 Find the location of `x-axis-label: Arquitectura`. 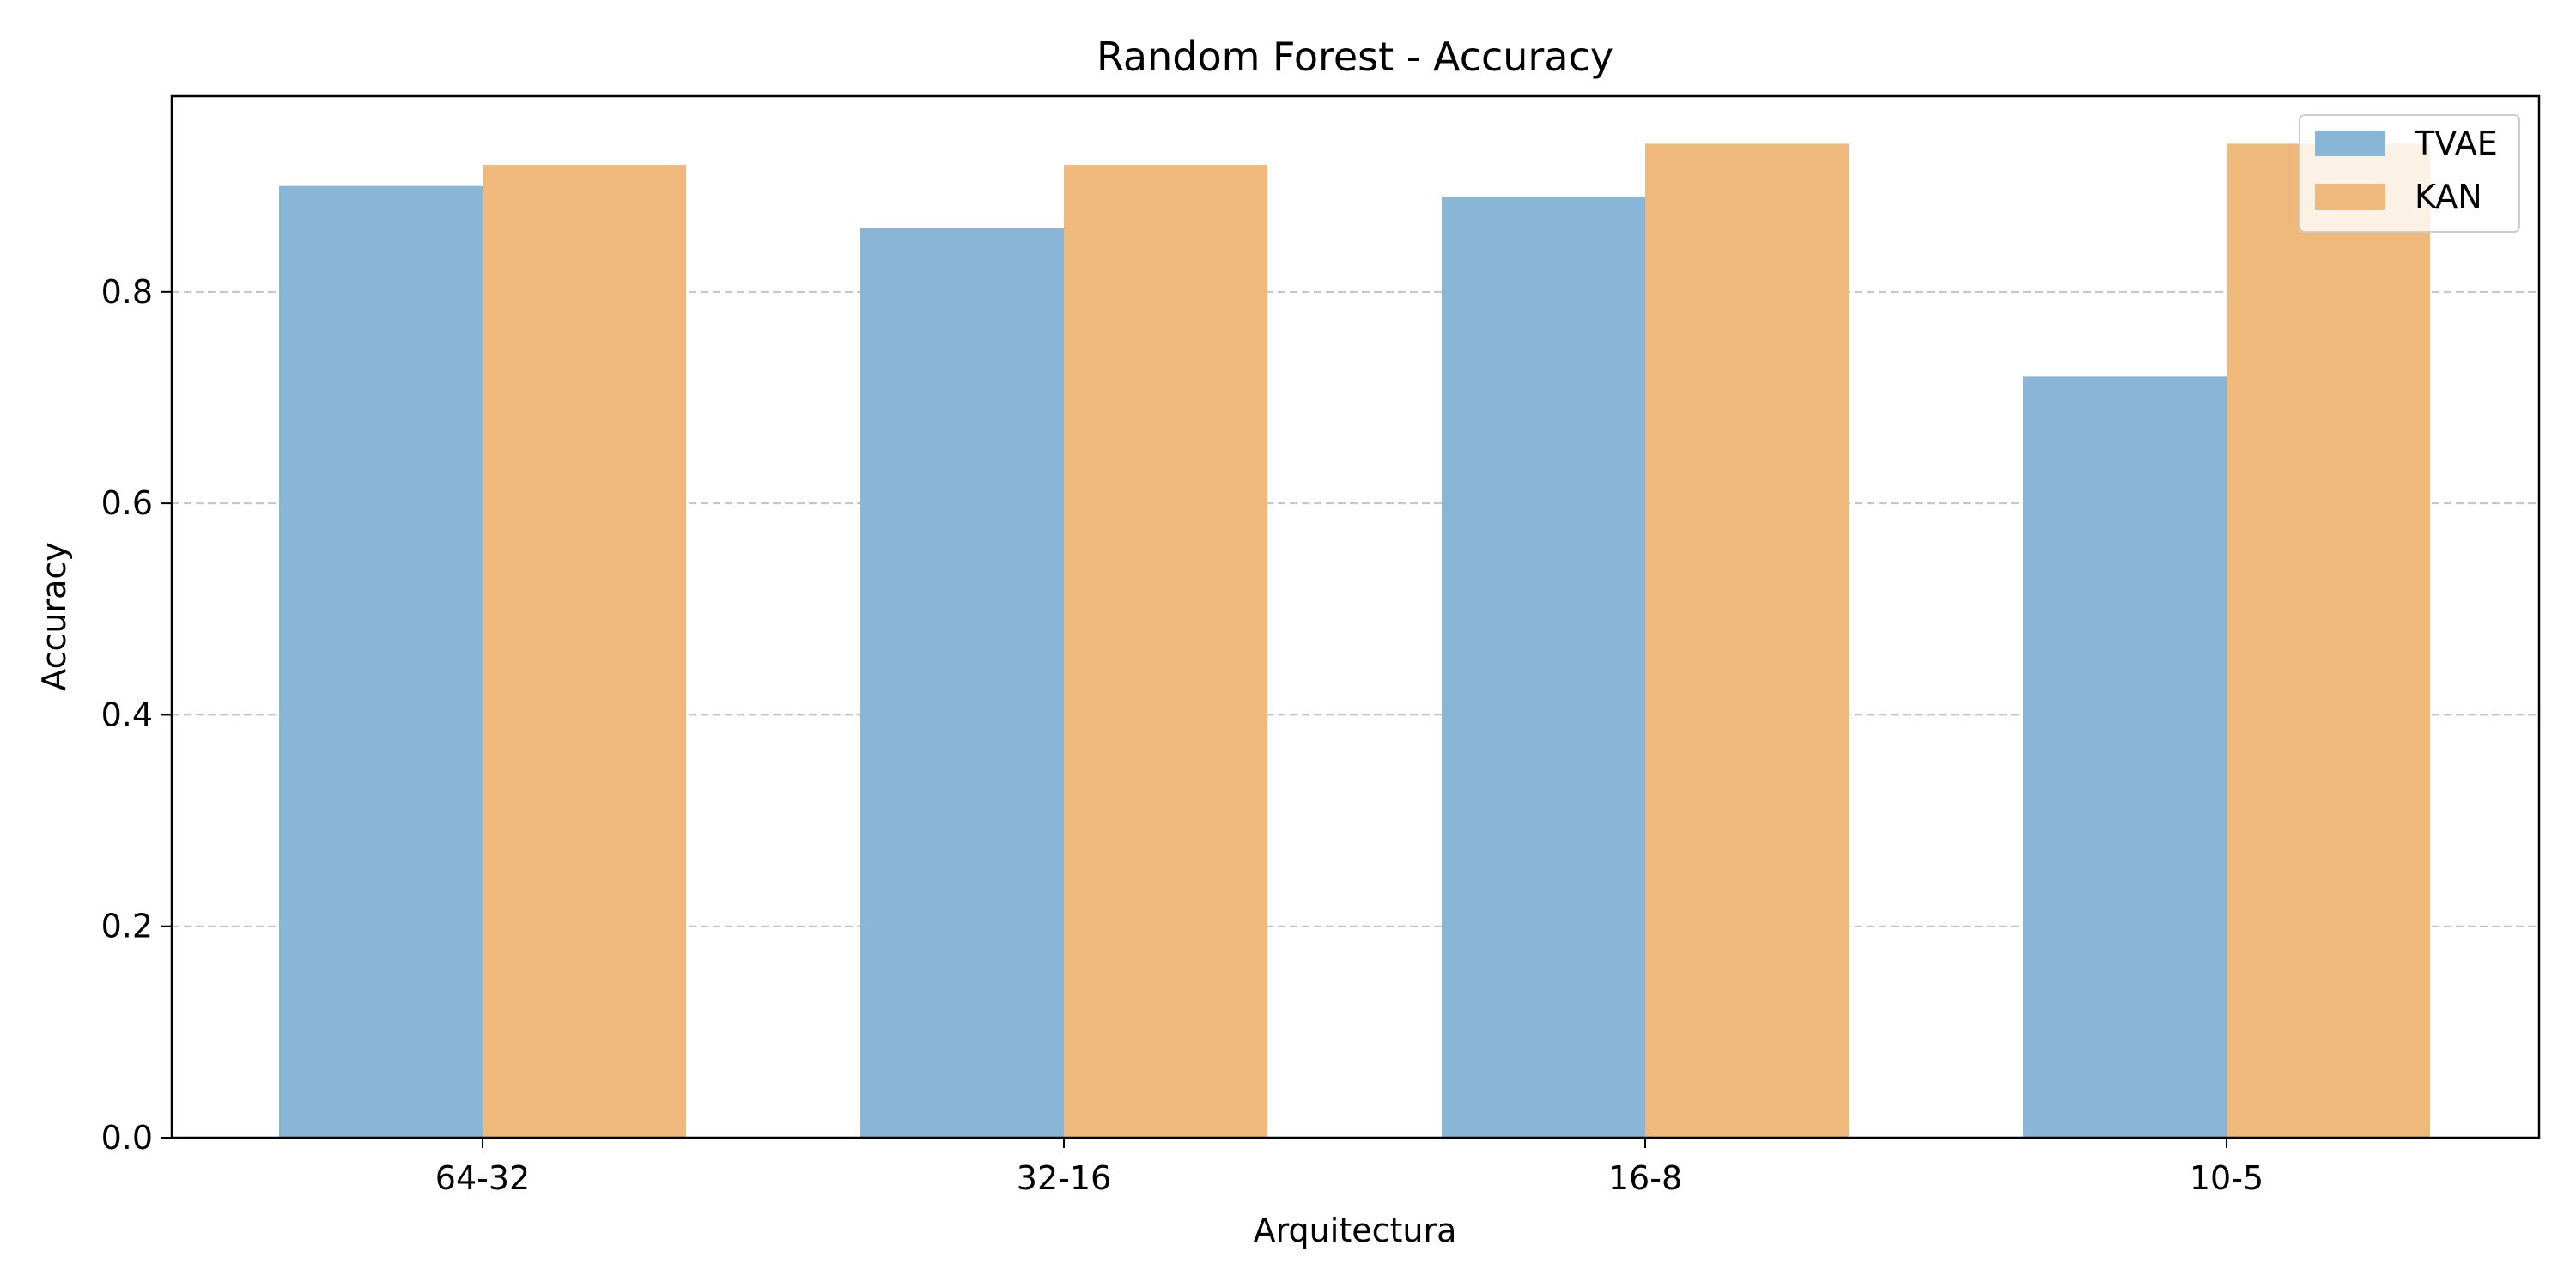

x-axis-label: Arquitectura is located at coordinates (1356, 1230).